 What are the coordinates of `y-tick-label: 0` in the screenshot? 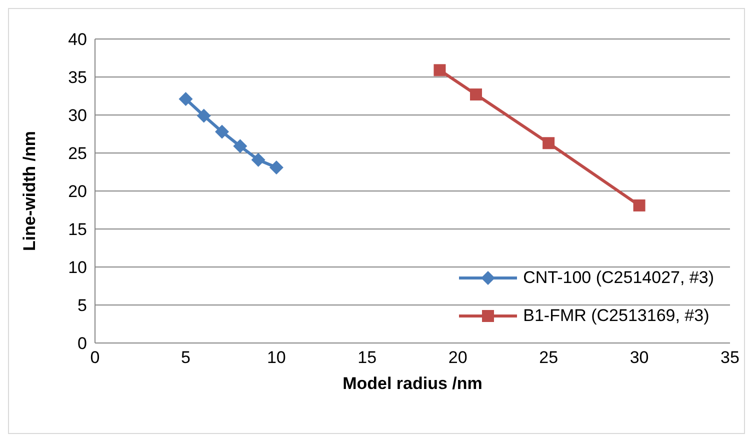 It's located at (82, 344).